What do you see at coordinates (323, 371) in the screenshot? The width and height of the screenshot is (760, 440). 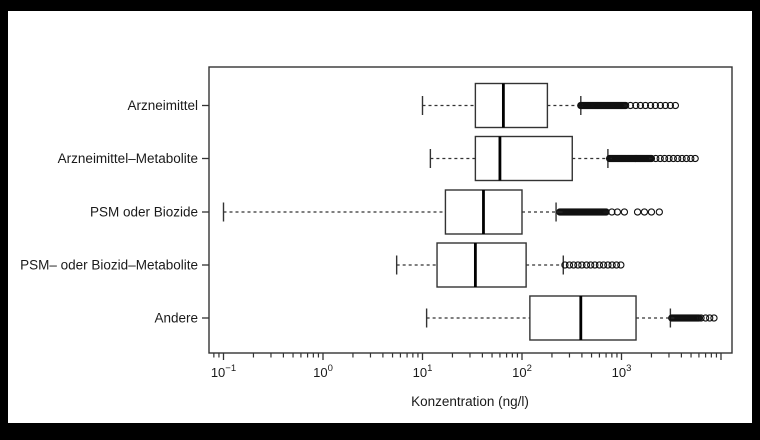 I see `x-axis-tick-label: 10⁰` at bounding box center [323, 371].